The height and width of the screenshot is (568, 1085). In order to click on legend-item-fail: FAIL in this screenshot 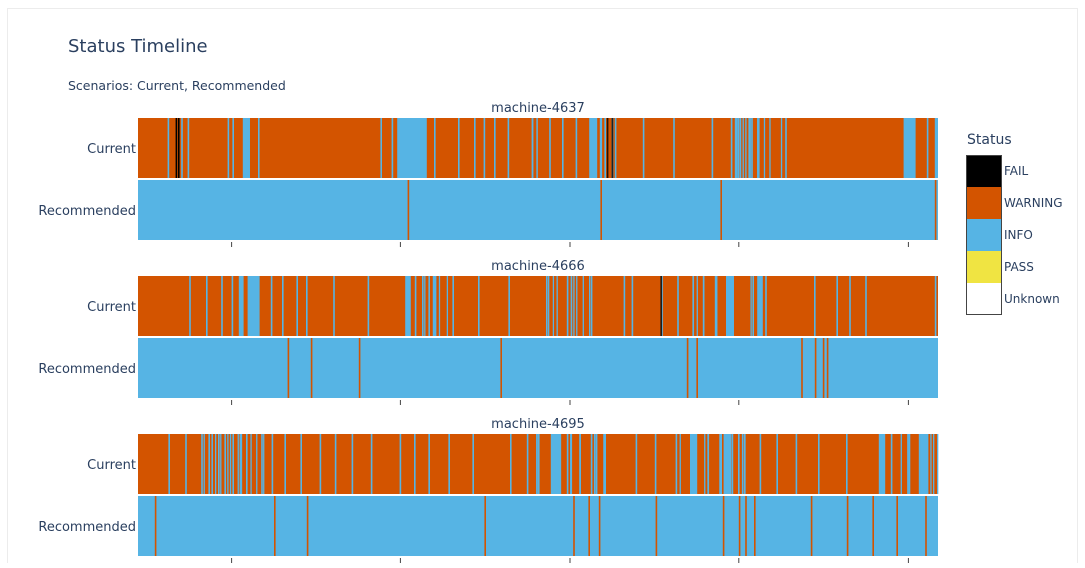, I will do `click(1023, 171)`.